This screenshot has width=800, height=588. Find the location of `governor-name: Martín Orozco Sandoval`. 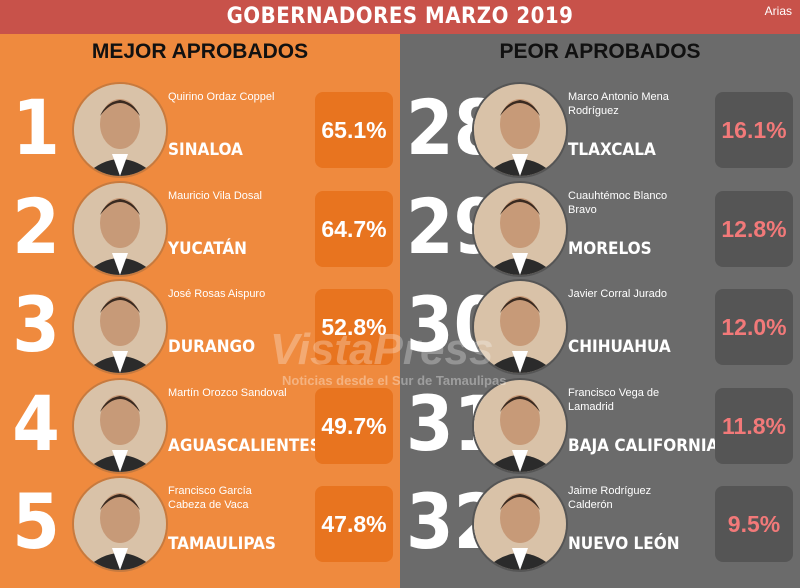

governor-name: Martín Orozco Sandoval is located at coordinates (227, 392).